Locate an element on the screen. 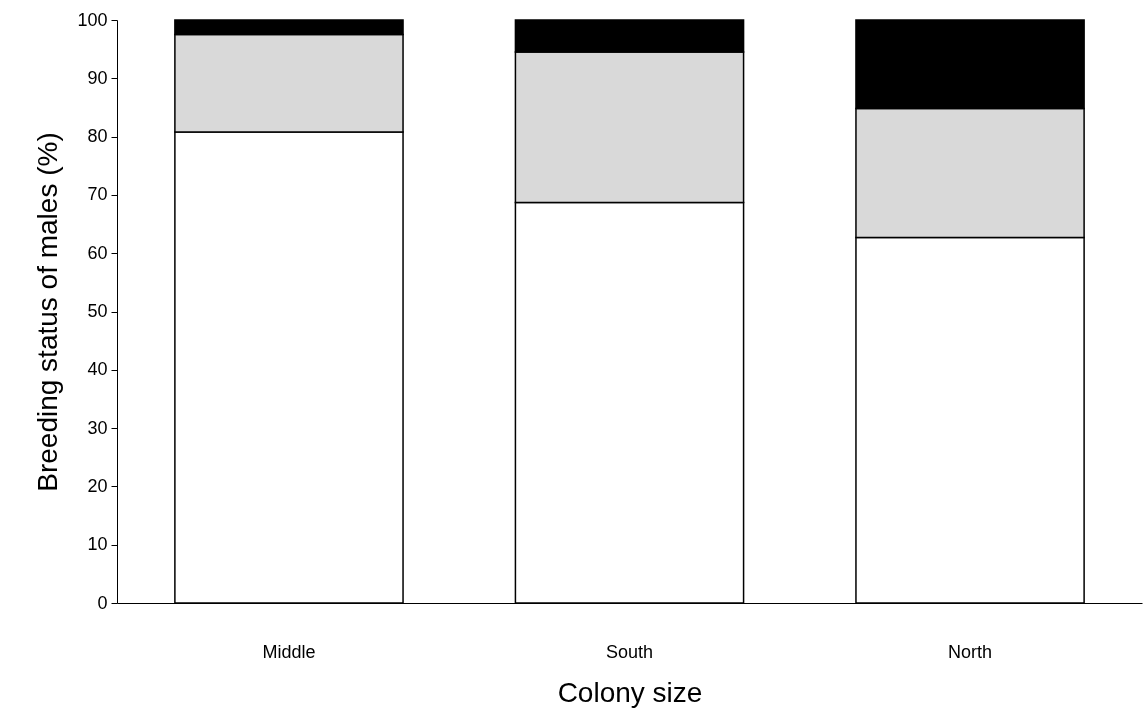 This screenshot has height=719, width=1146. y-tick-label: 70 is located at coordinates (97, 194).